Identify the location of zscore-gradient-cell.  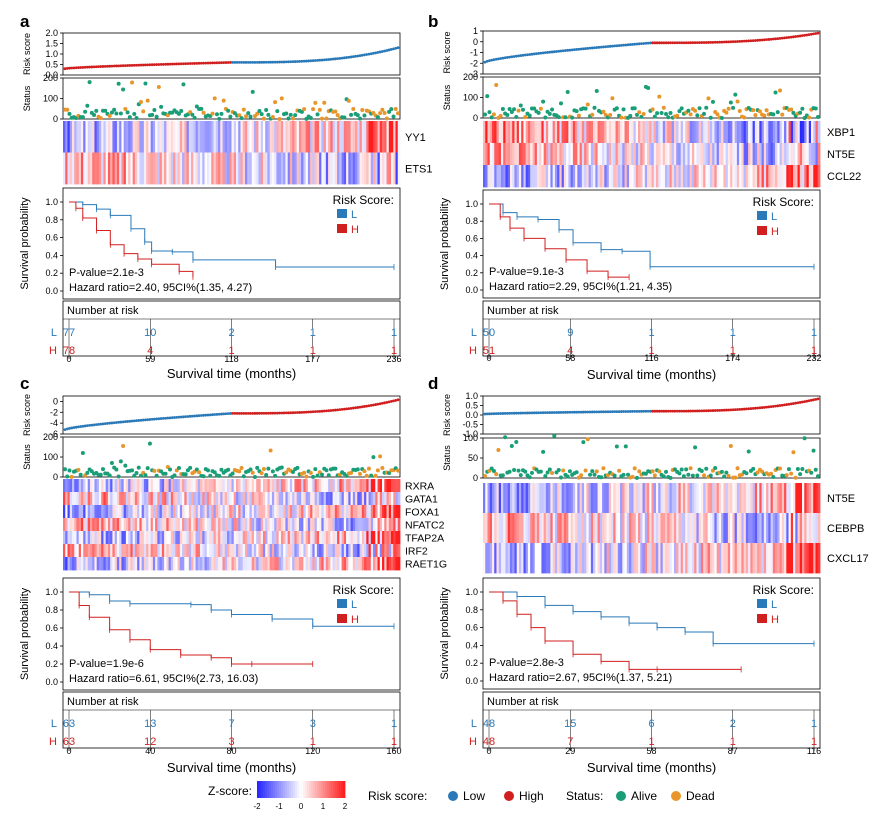
(262, 789).